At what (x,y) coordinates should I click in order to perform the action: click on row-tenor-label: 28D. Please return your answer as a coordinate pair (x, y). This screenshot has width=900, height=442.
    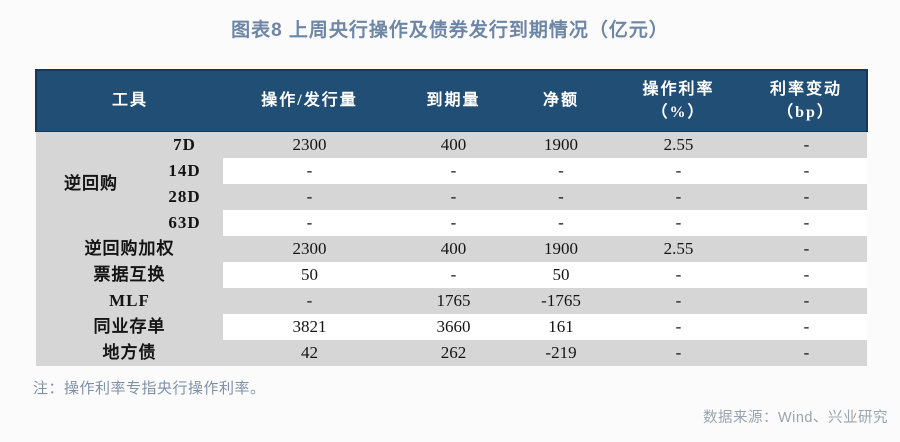
    Looking at the image, I should click on (185, 197).